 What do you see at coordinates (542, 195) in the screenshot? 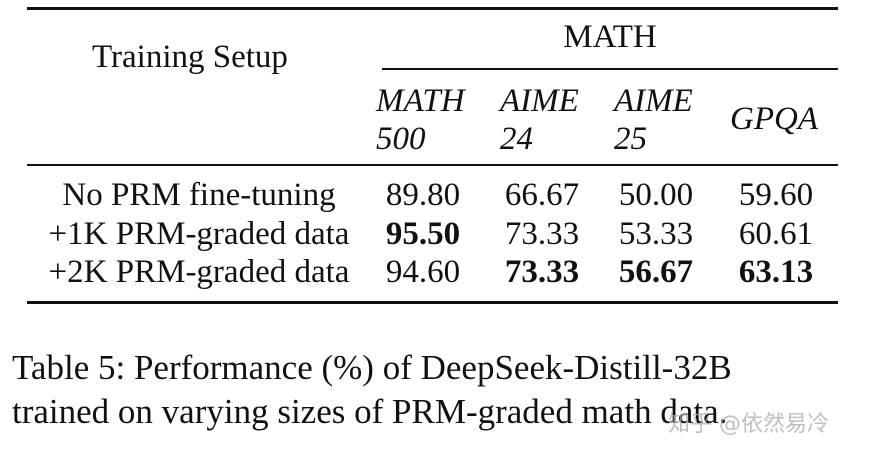
I see `cell-no-prm-aime24: 66.67` at bounding box center [542, 195].